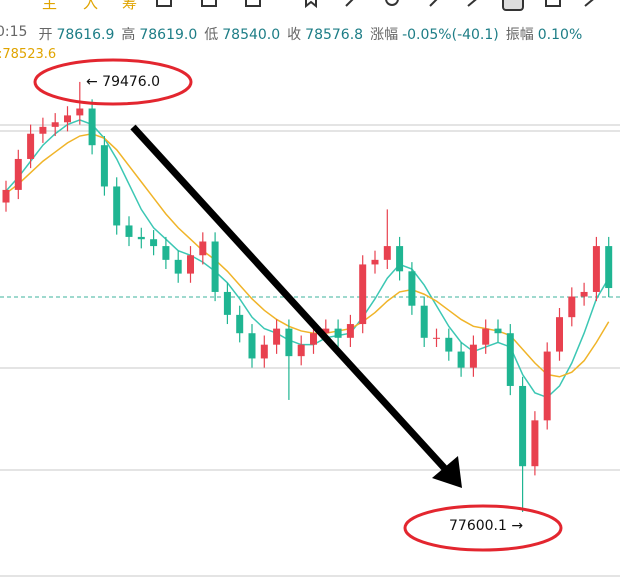 This screenshot has height=582, width=620. Describe the element at coordinates (168, 35) in the screenshot. I see `info-value: 78619.0` at that location.